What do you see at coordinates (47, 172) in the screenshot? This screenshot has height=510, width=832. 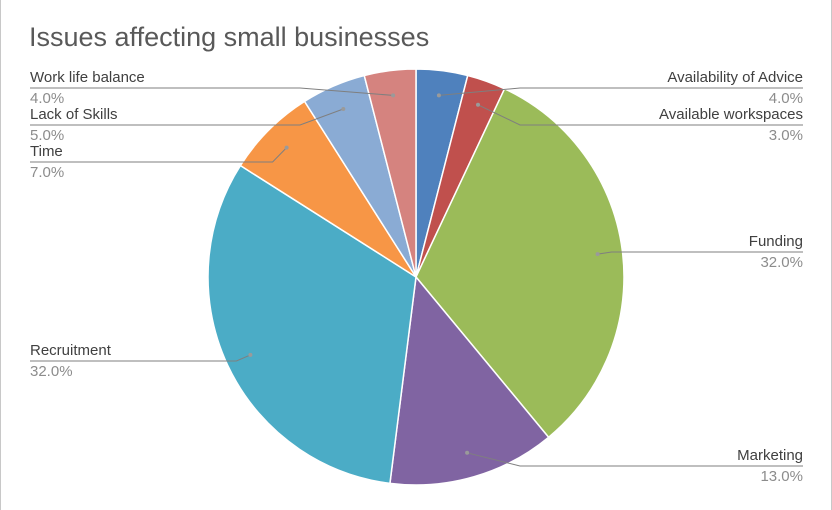 I see `slice-percent-time: 7.0%` at bounding box center [47, 172].